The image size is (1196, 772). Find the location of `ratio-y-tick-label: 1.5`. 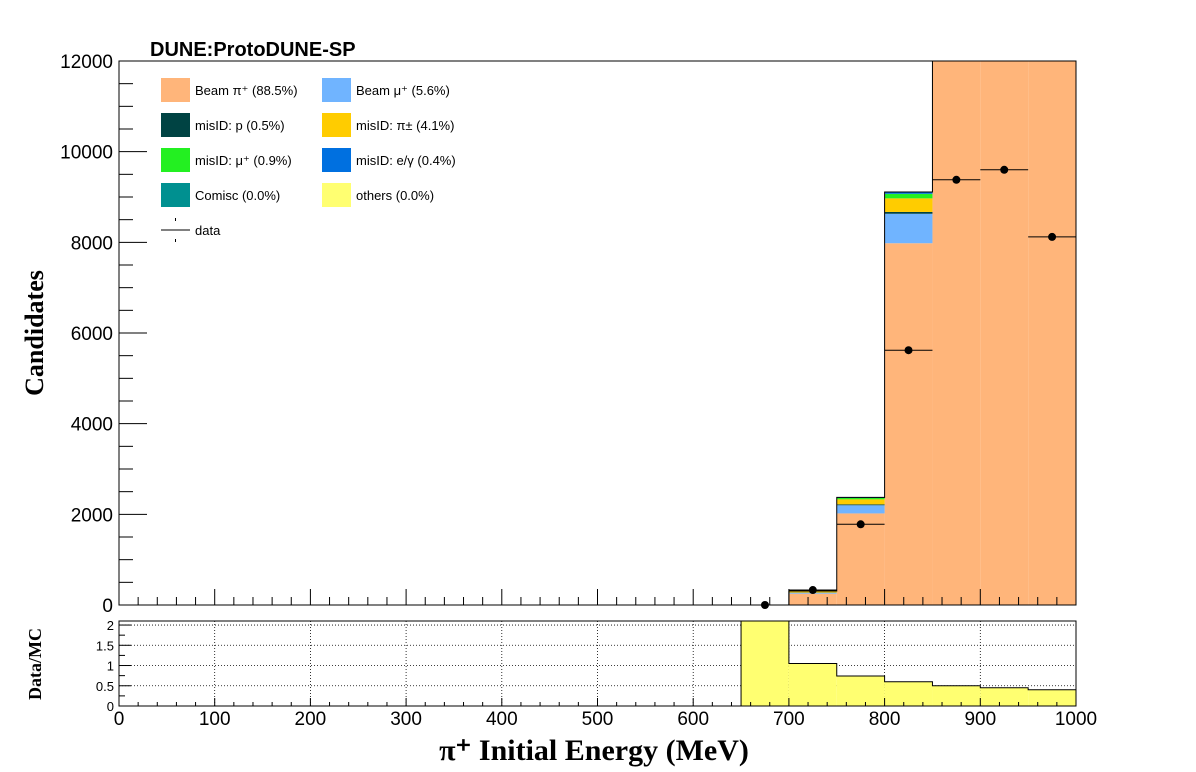

ratio-y-tick-label: 1.5 is located at coordinates (105, 645).